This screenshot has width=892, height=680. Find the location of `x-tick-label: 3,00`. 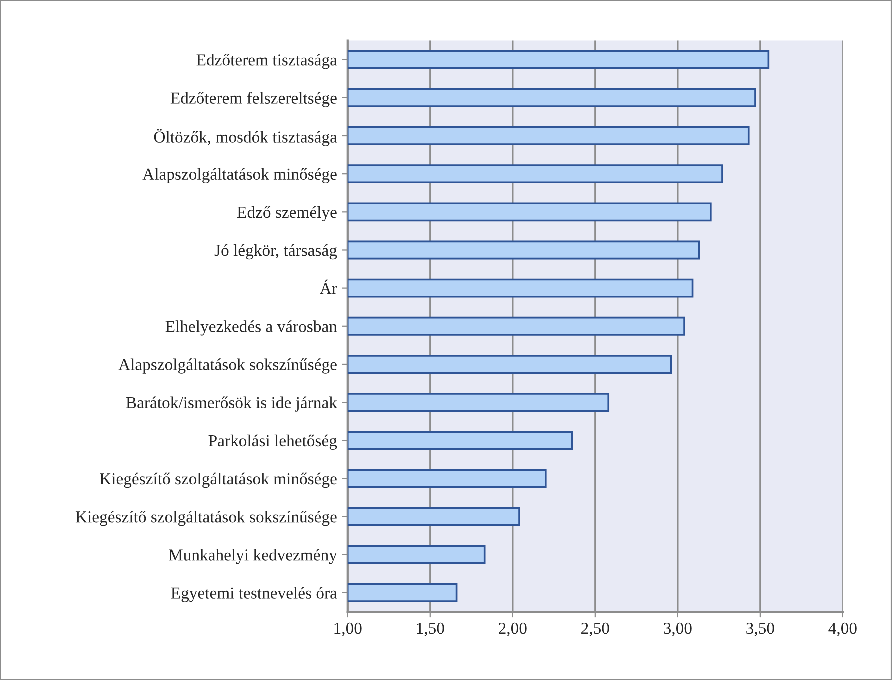

x-tick-label: 3,00 is located at coordinates (678, 629).